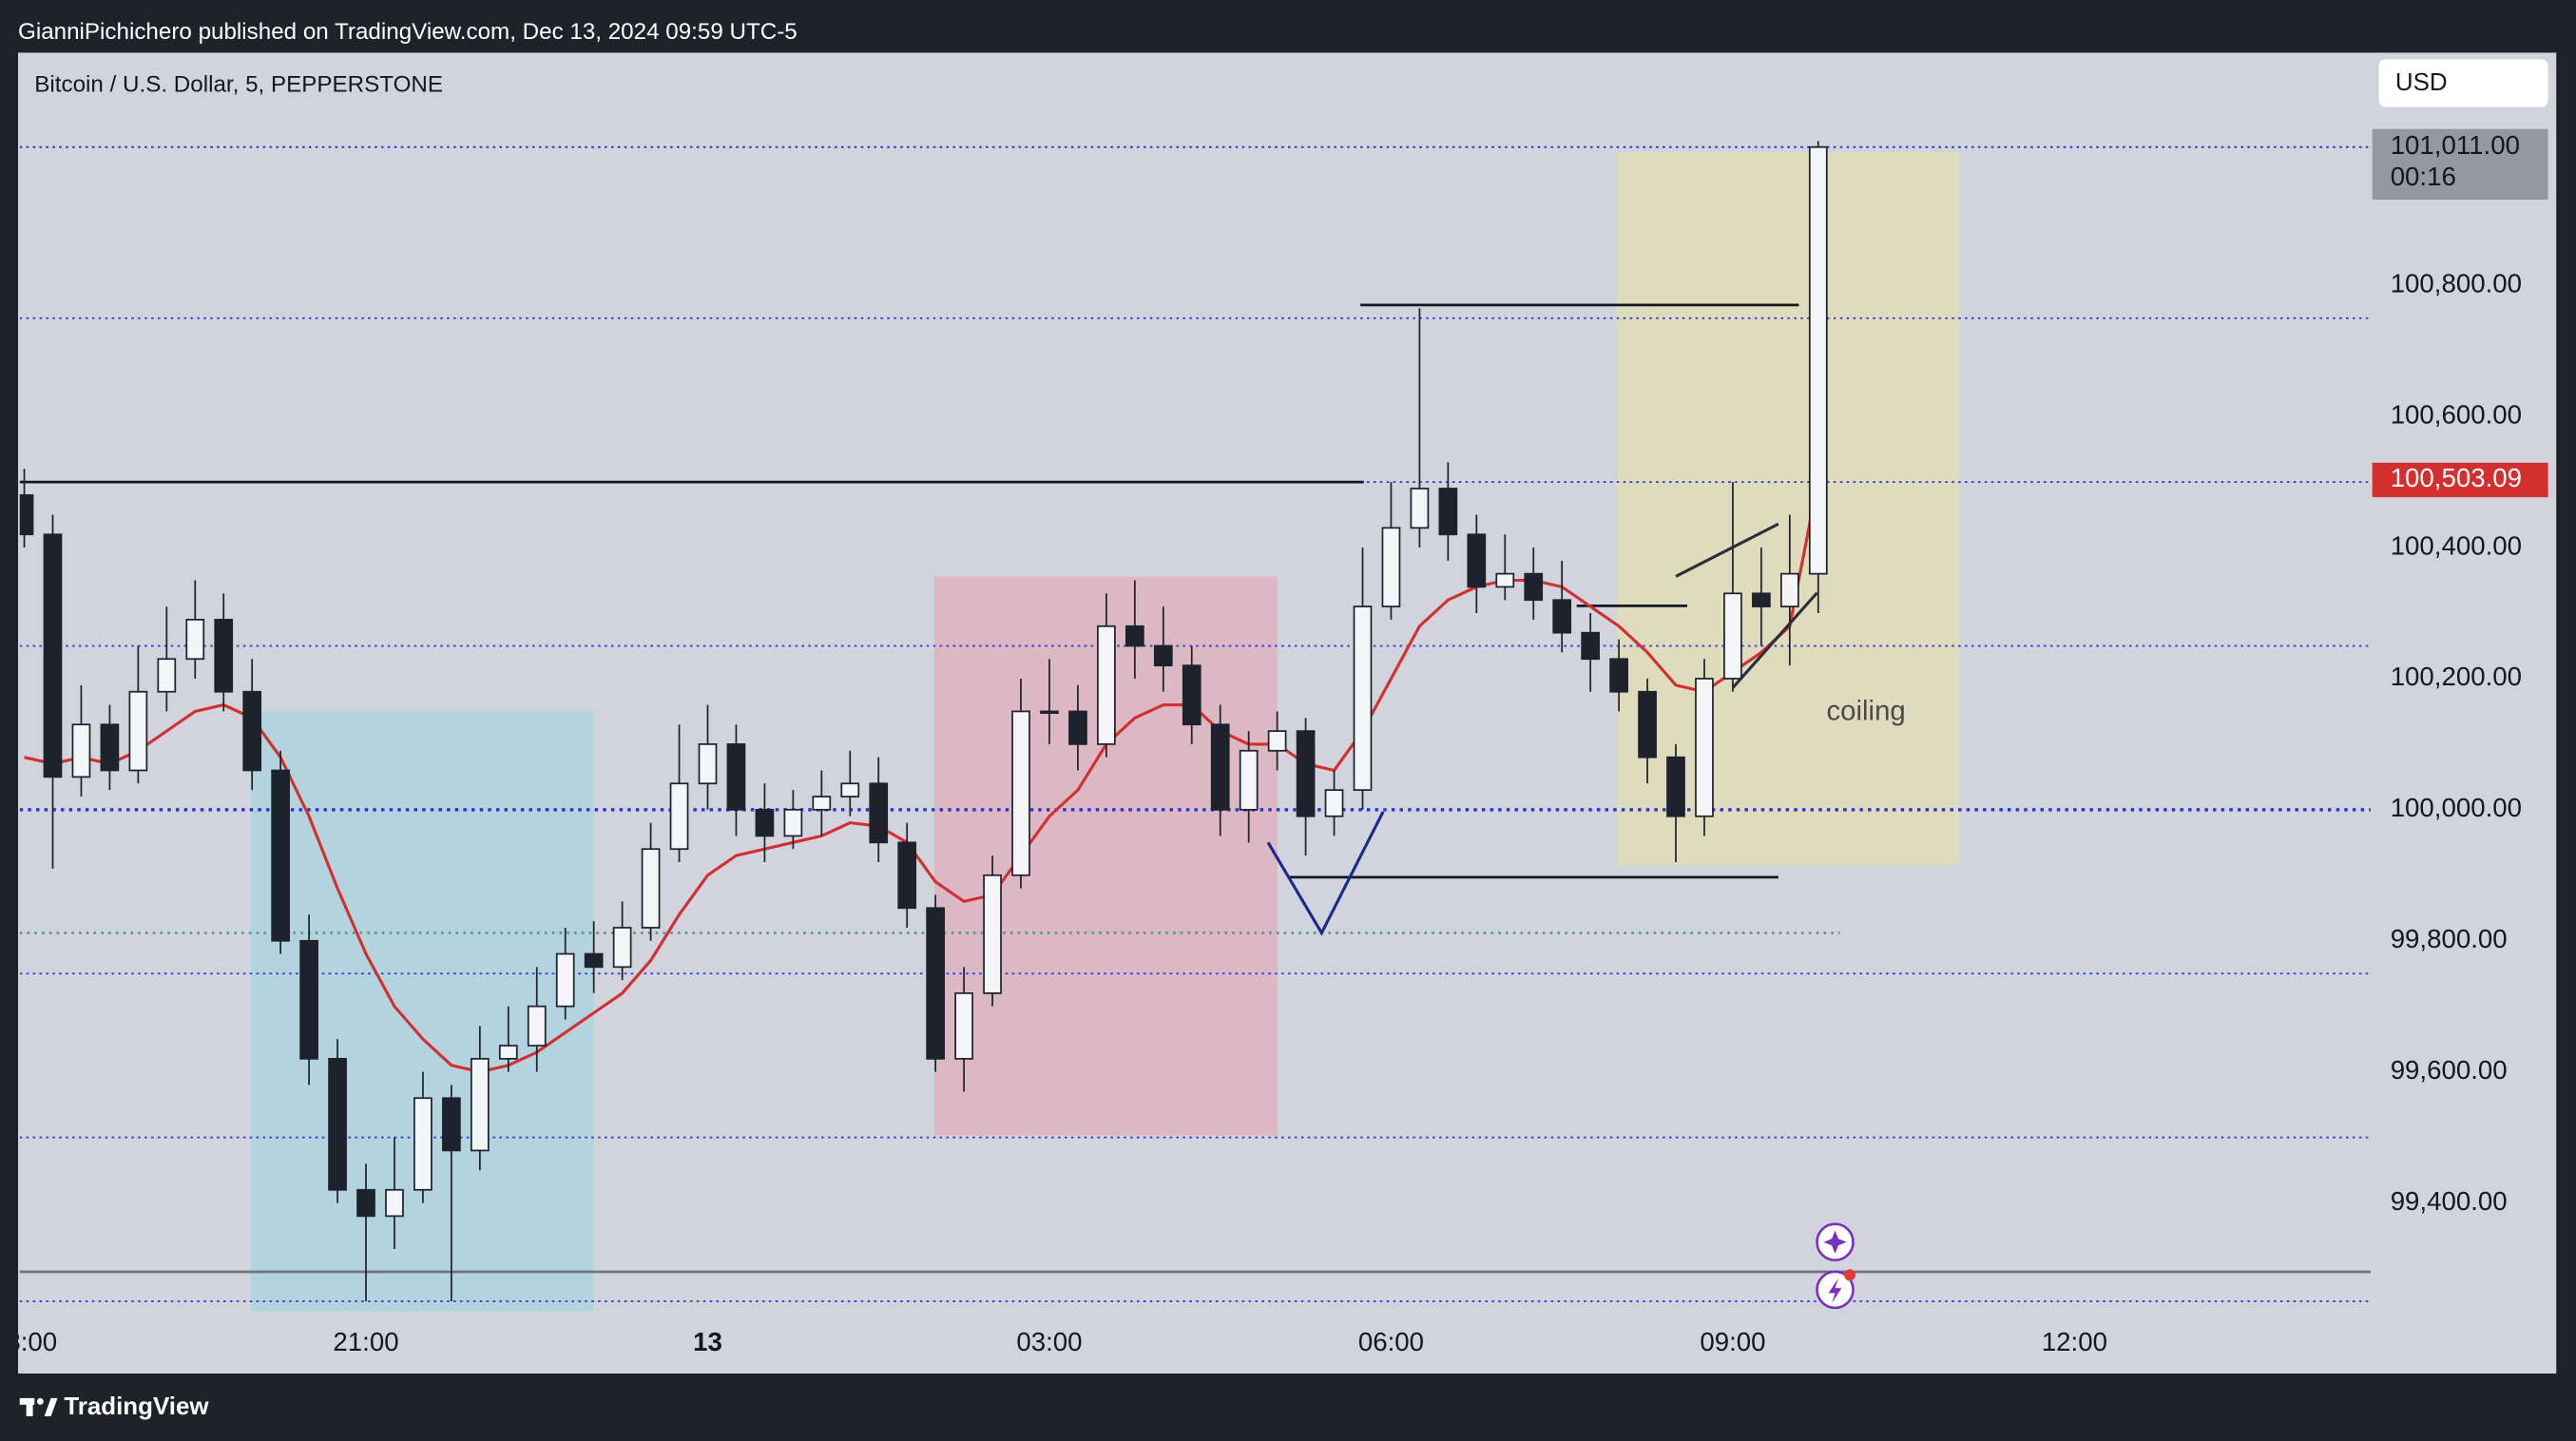 This screenshot has width=2576, height=1441. What do you see at coordinates (136, 1406) in the screenshot?
I see `footer-brand: TradingView` at bounding box center [136, 1406].